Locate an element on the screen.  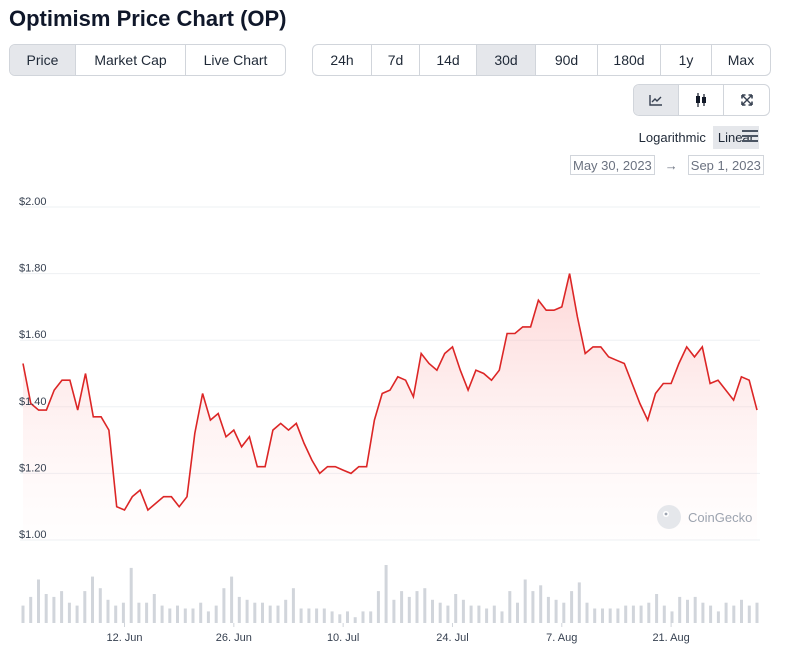
y-tick-label: $2.00 is located at coordinates (33, 202).